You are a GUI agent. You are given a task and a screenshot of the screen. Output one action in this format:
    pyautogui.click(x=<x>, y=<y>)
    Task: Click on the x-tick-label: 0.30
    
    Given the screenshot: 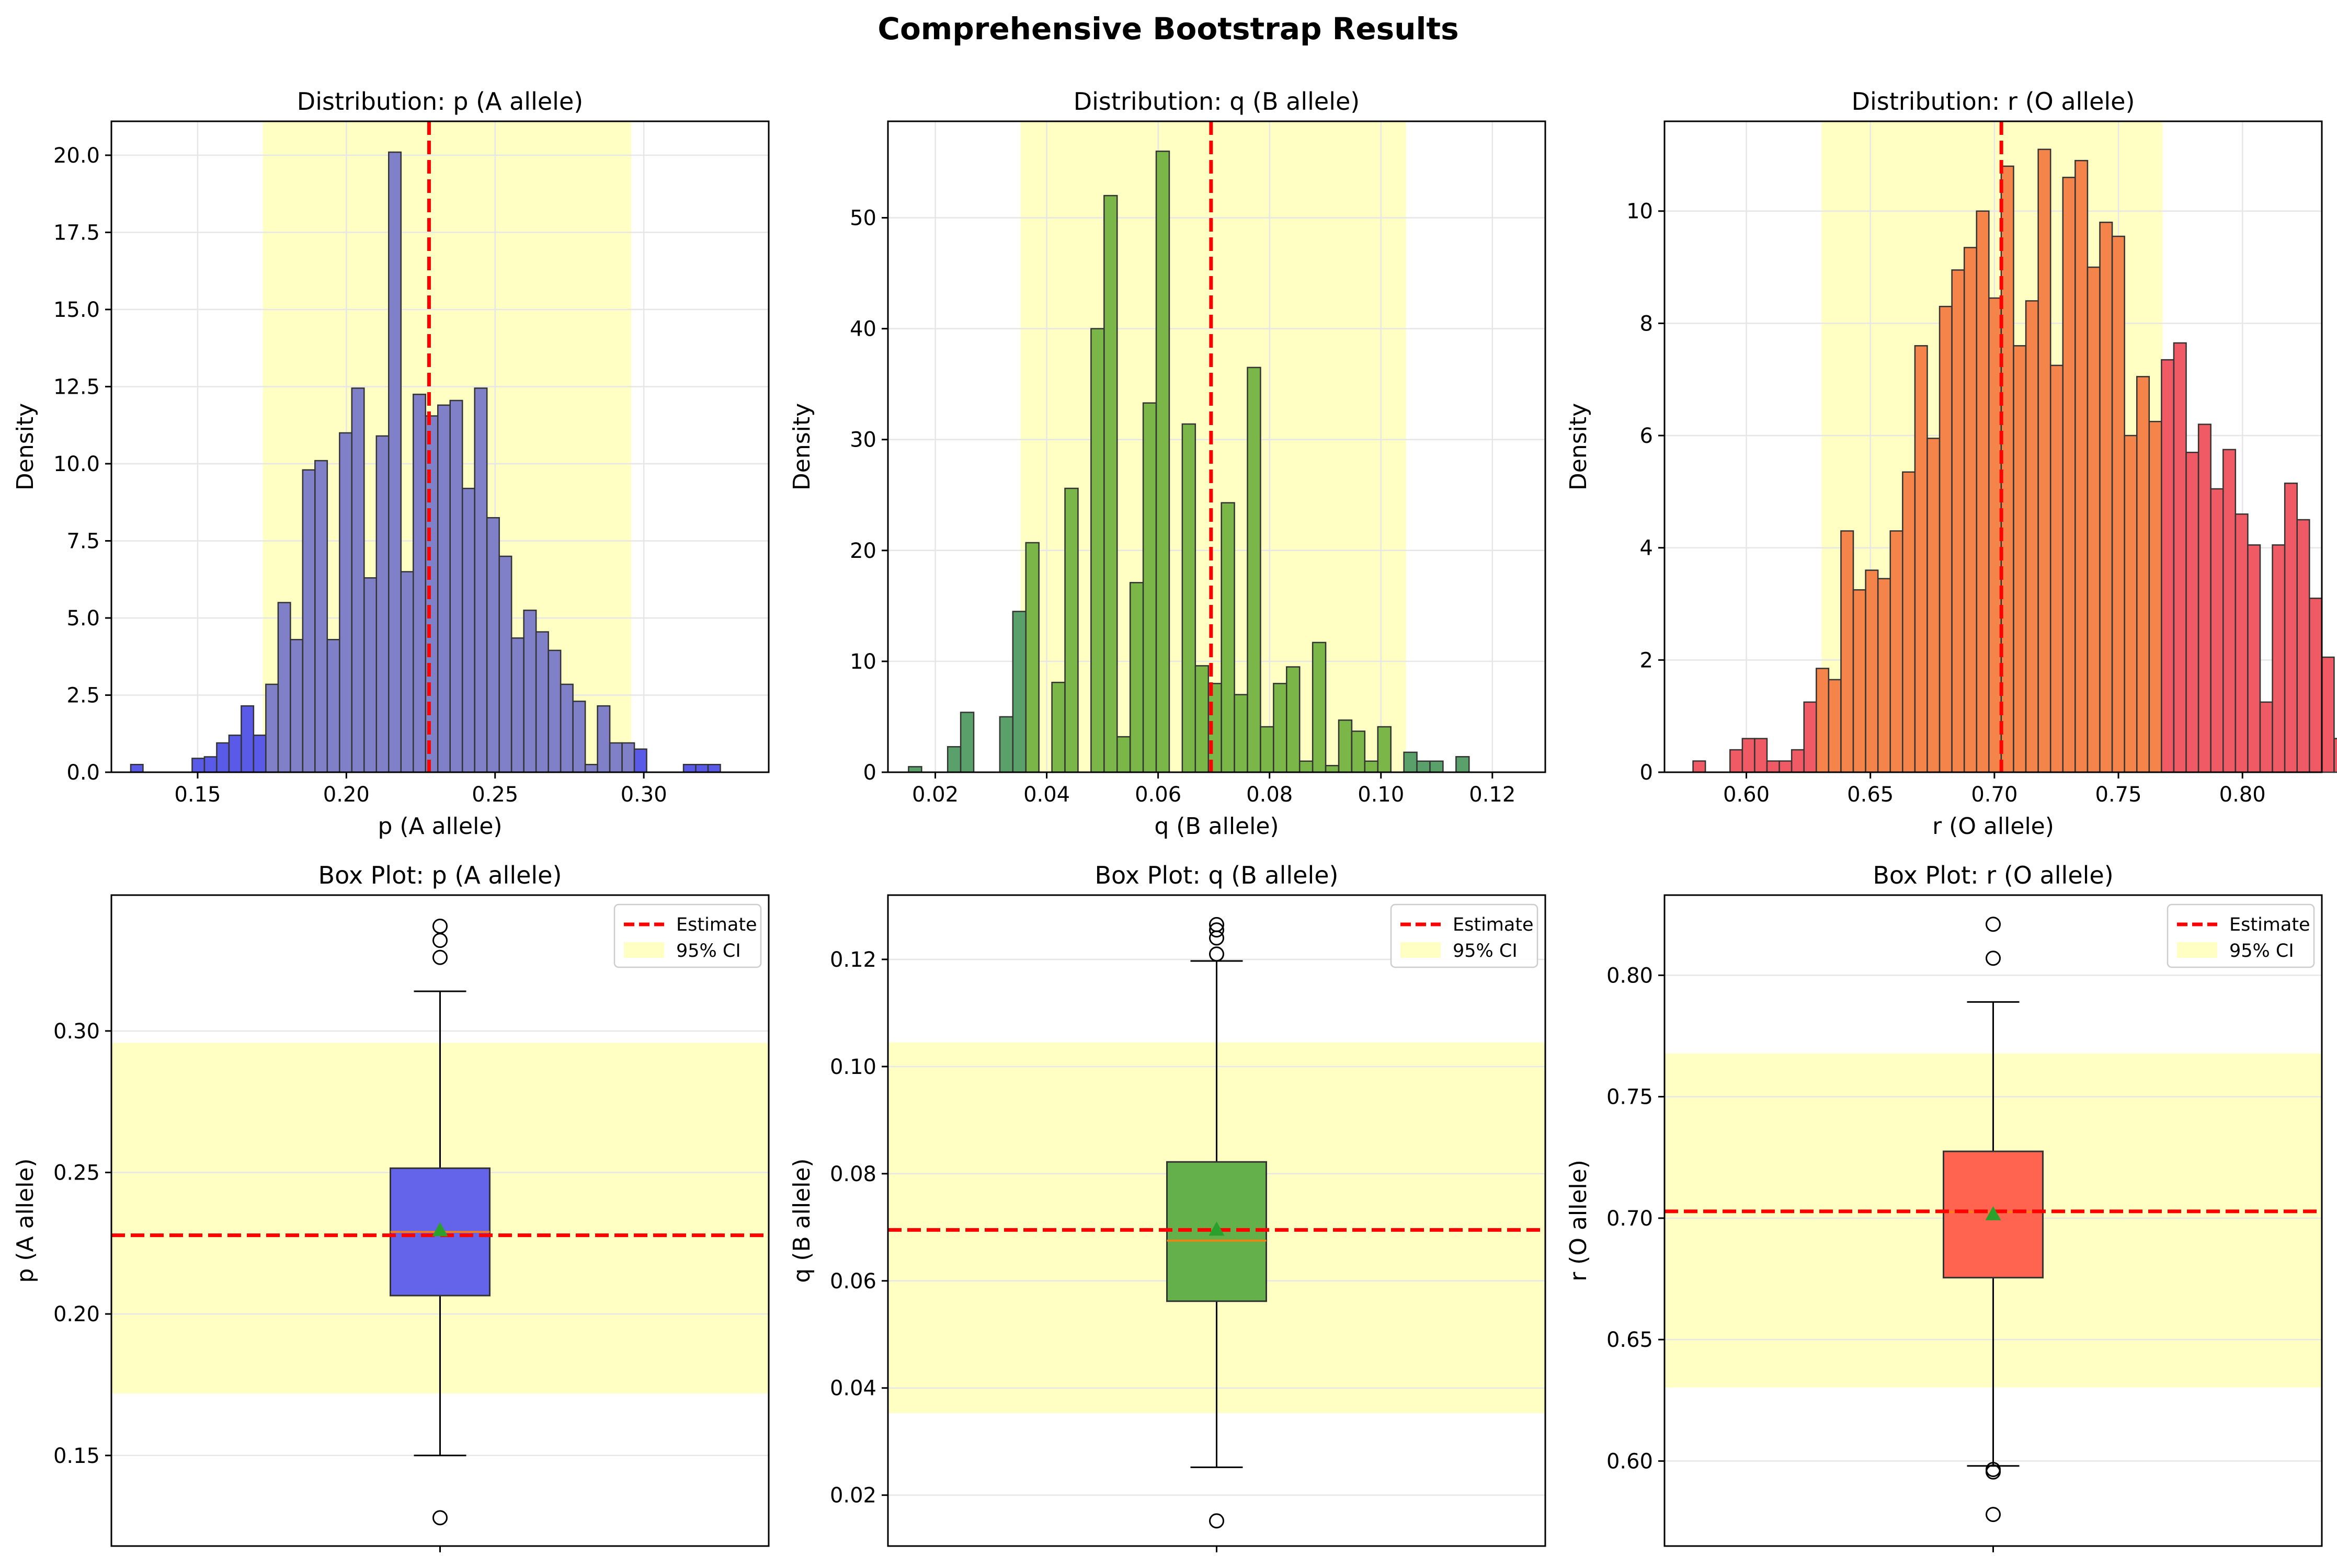 What is the action you would take?
    pyautogui.click(x=644, y=795)
    